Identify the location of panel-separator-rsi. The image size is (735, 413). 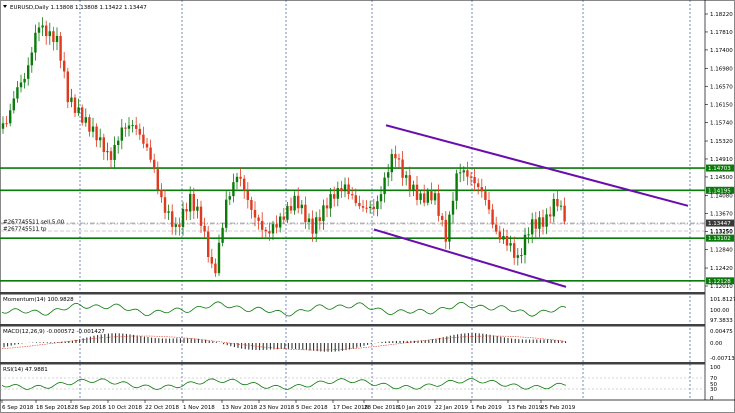
(352, 363).